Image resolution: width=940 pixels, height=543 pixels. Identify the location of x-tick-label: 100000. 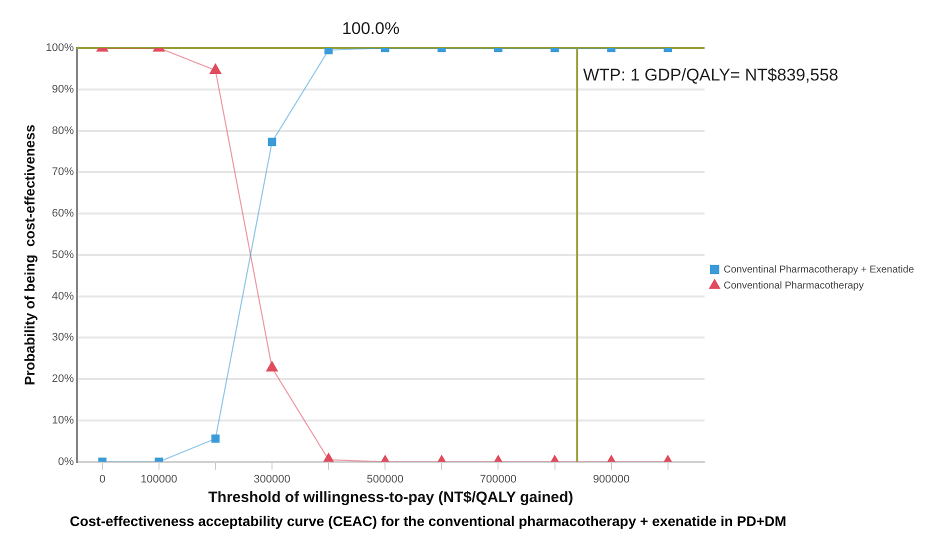
(159, 479).